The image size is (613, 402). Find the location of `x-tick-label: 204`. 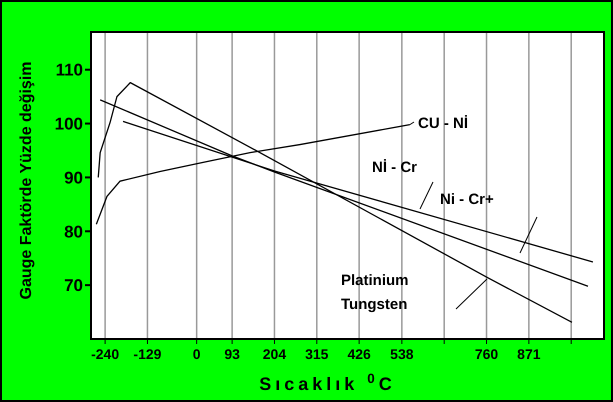

x-tick-label: 204 is located at coordinates (274, 354).